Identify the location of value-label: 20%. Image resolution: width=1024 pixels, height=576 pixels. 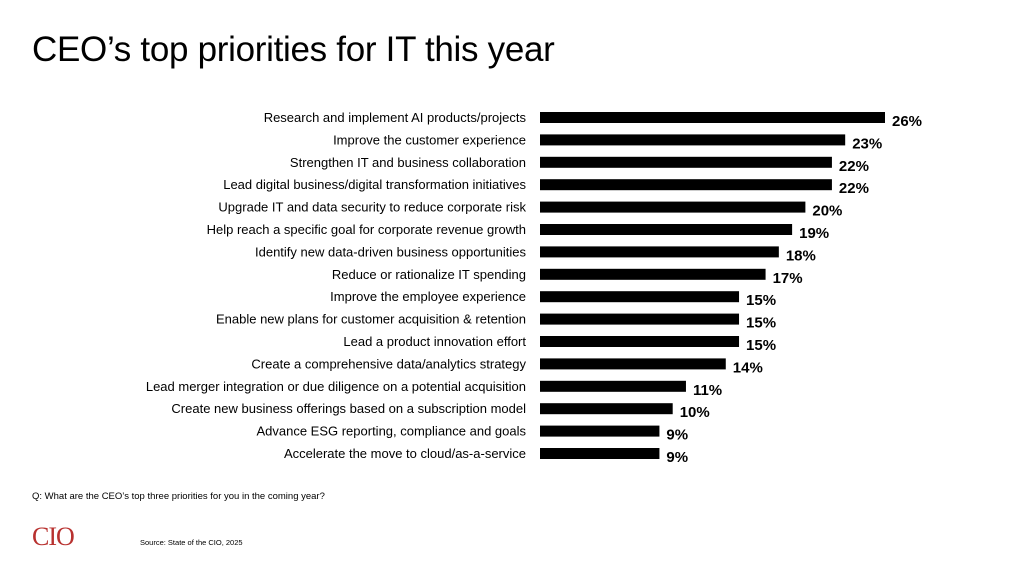
(827, 211).